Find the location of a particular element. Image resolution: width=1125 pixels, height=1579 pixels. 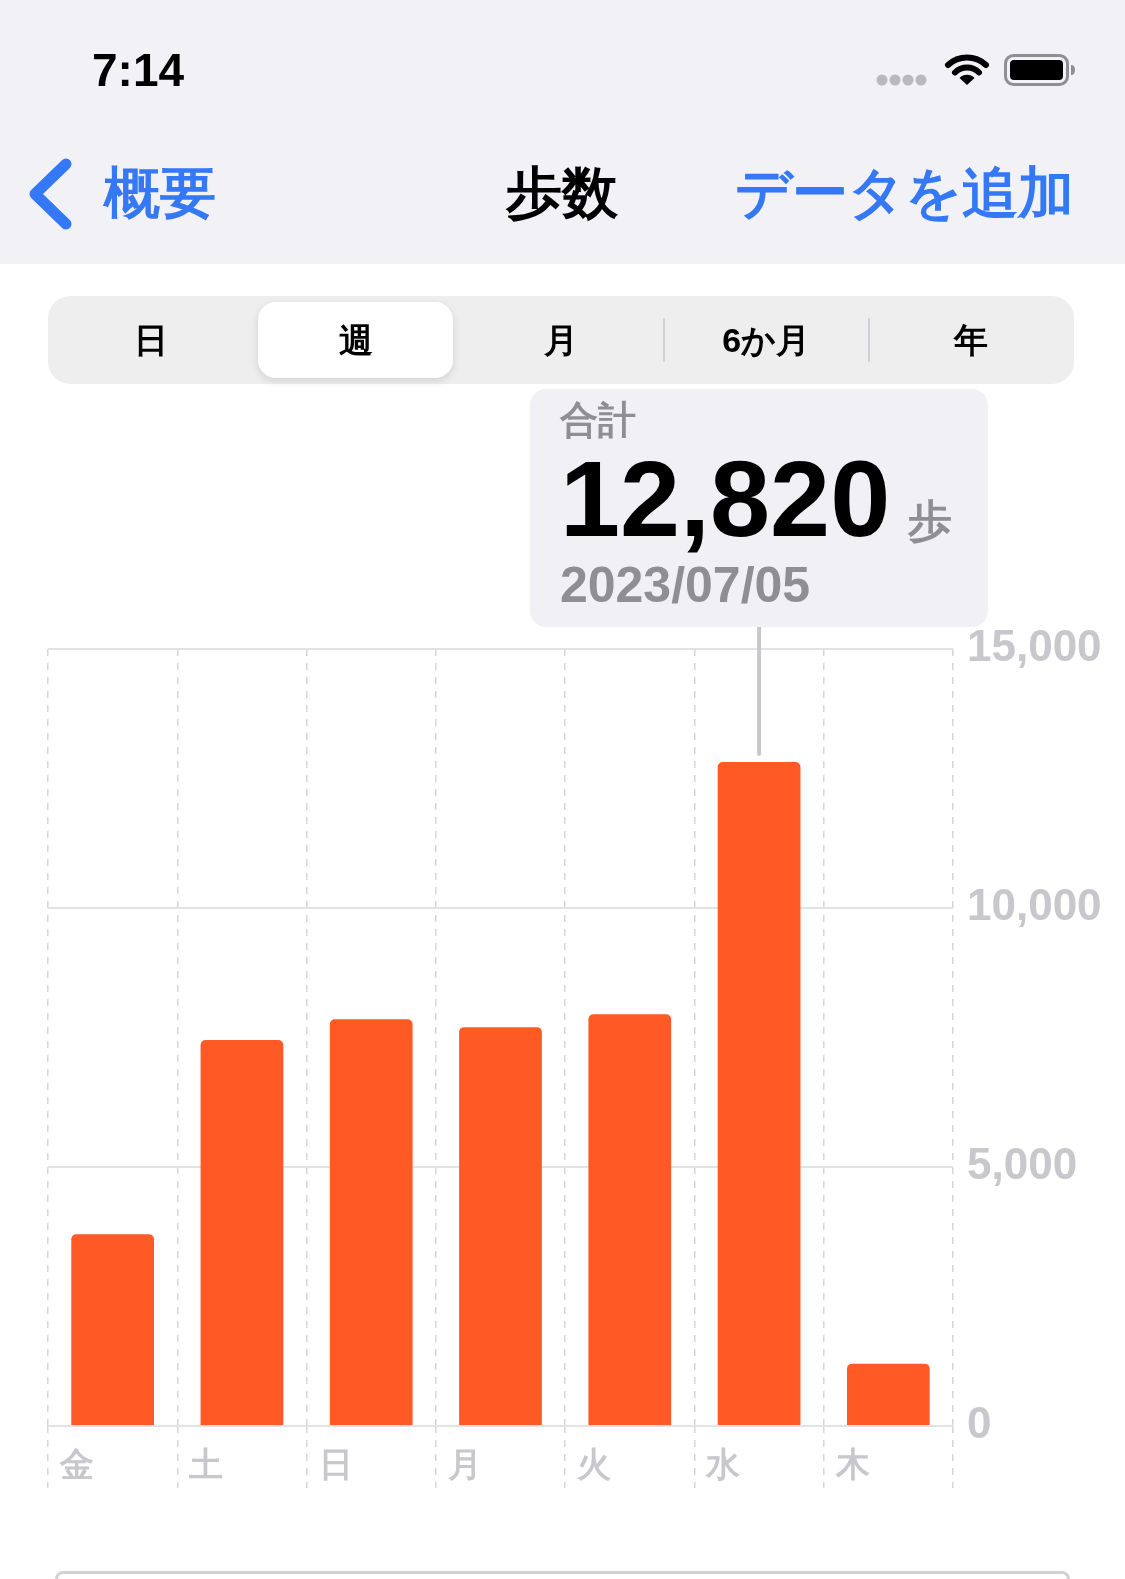

text: 7:14 is located at coordinates (138, 70).